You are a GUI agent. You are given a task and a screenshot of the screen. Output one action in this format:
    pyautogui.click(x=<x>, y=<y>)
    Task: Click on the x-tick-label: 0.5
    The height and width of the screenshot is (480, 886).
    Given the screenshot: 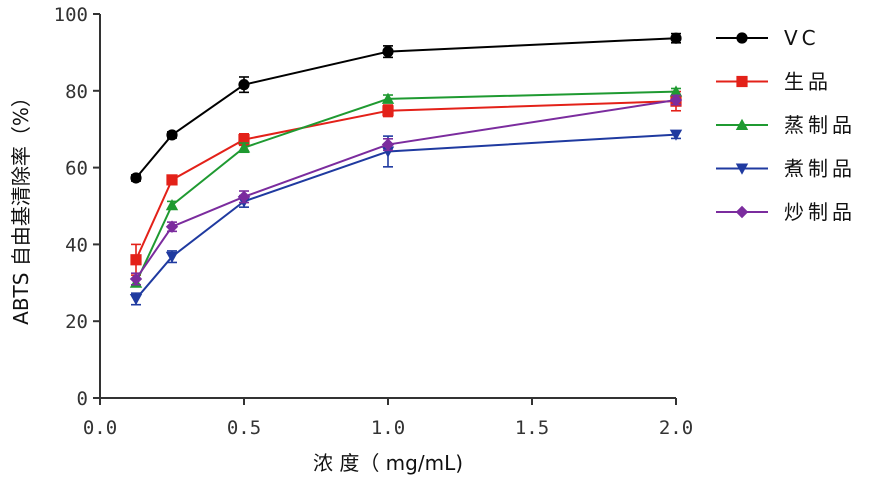 What is the action you would take?
    pyautogui.click(x=244, y=428)
    